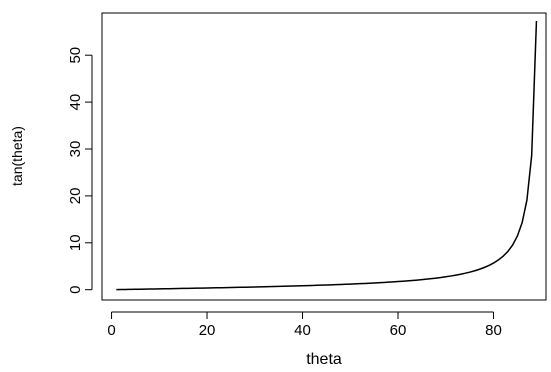 The image size is (551, 372). Describe the element at coordinates (111, 330) in the screenshot. I see `x-tick-label: 0` at that location.